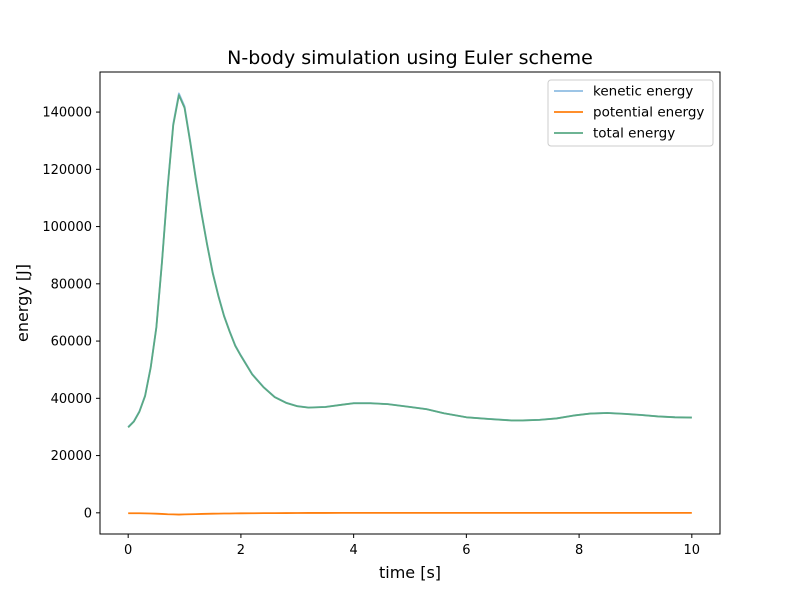  I want to click on y-tick-label: 140000, so click(67, 113).